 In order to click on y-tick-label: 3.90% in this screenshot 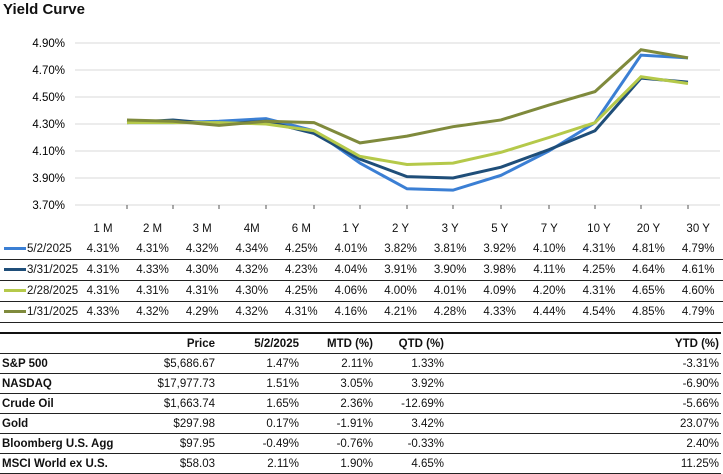, I will do `click(48, 179)`.